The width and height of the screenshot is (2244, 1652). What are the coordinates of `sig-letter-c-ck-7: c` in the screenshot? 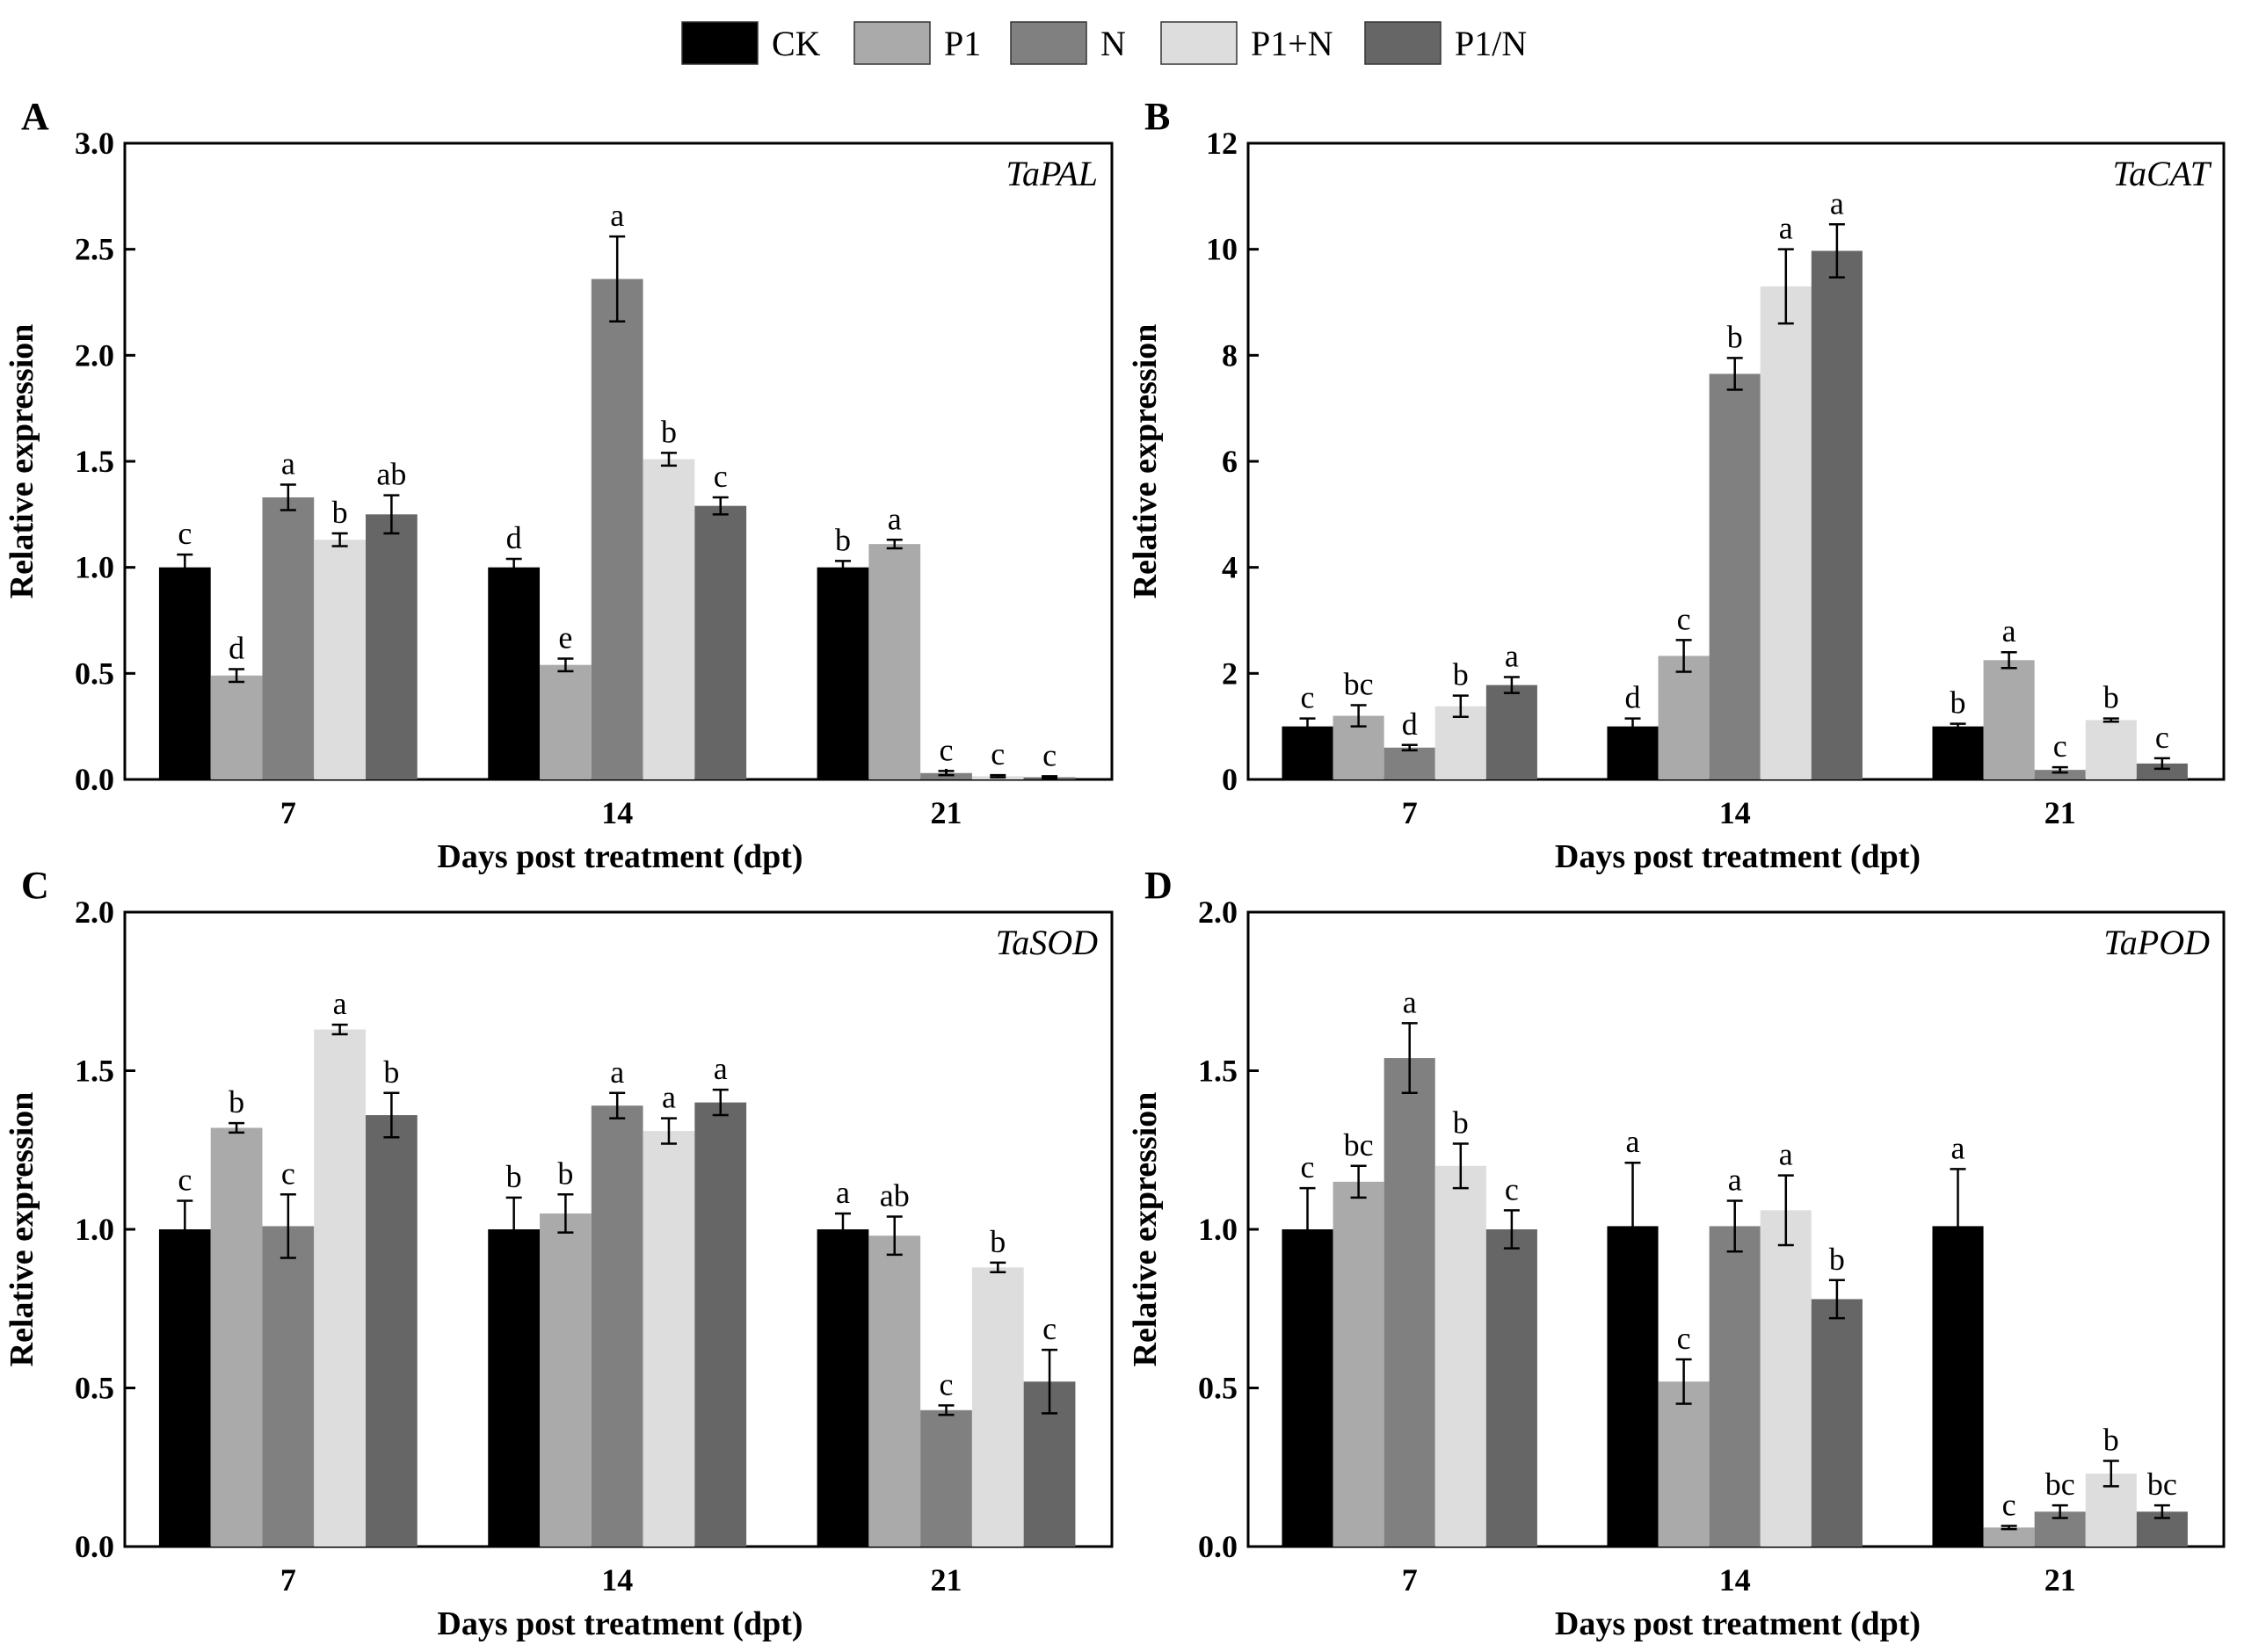 It's located at (185, 1181).